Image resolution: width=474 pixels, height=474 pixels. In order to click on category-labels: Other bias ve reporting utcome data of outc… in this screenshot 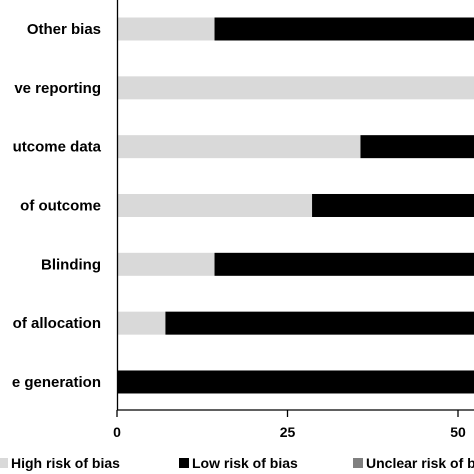, I will do `click(57, 206)`.